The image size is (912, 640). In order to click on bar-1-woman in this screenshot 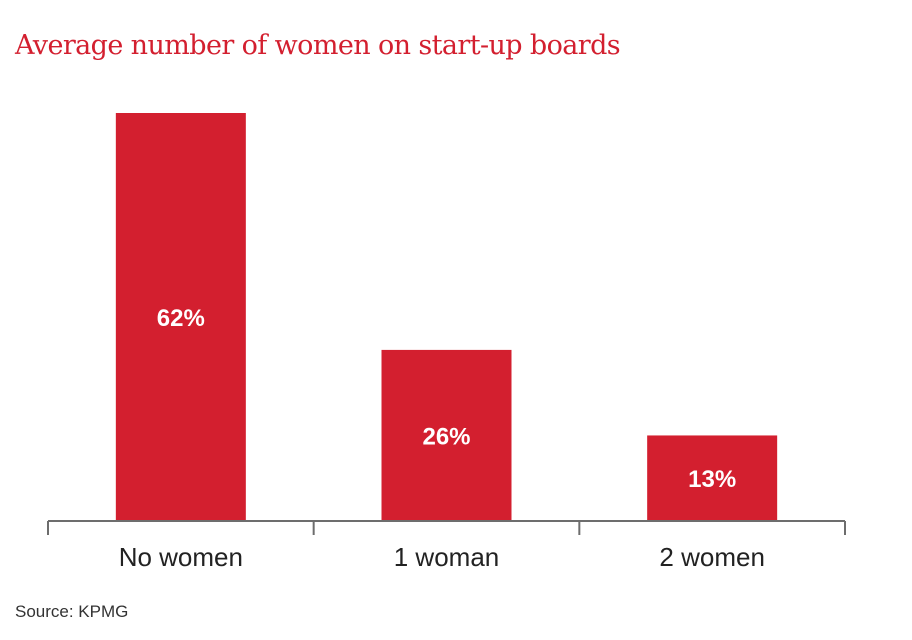, I will do `click(446, 435)`.